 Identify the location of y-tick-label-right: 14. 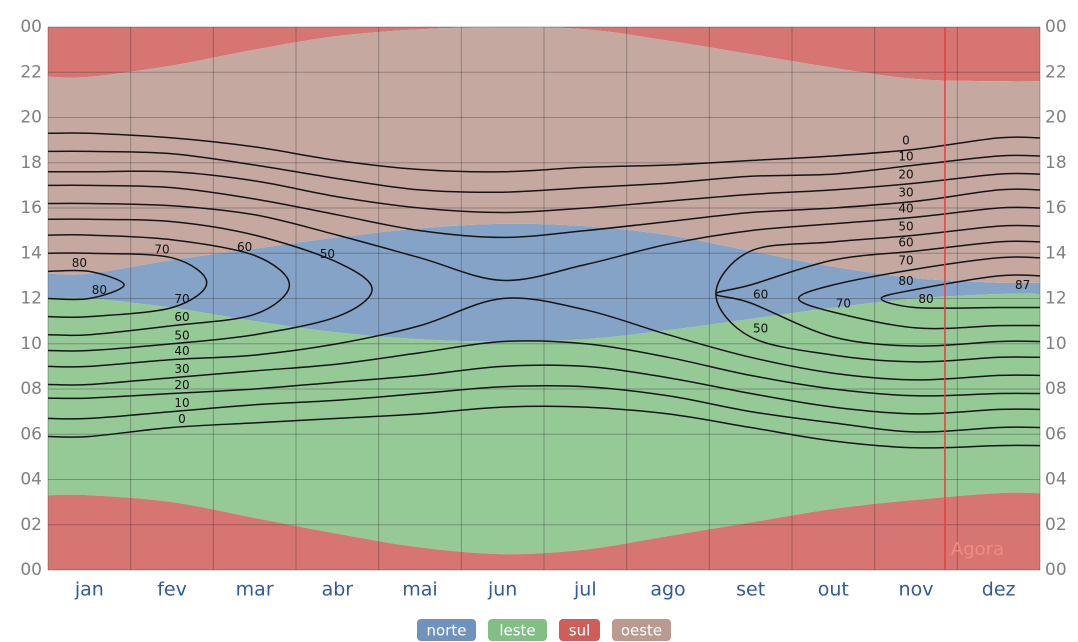
(1056, 253).